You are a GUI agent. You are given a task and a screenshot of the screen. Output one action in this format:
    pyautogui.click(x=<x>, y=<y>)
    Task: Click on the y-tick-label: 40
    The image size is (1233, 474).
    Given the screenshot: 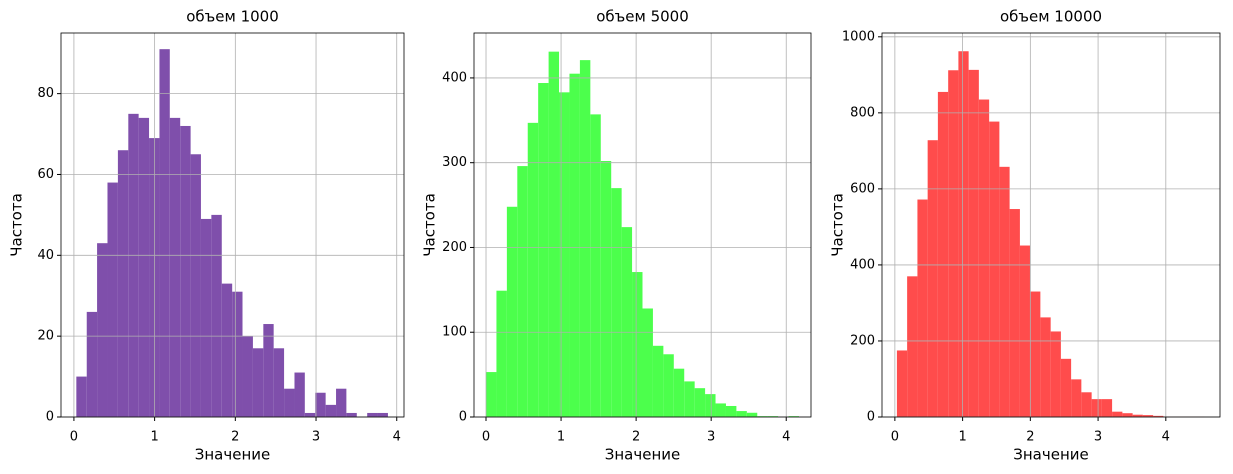 What is the action you would take?
    pyautogui.click(x=45, y=255)
    